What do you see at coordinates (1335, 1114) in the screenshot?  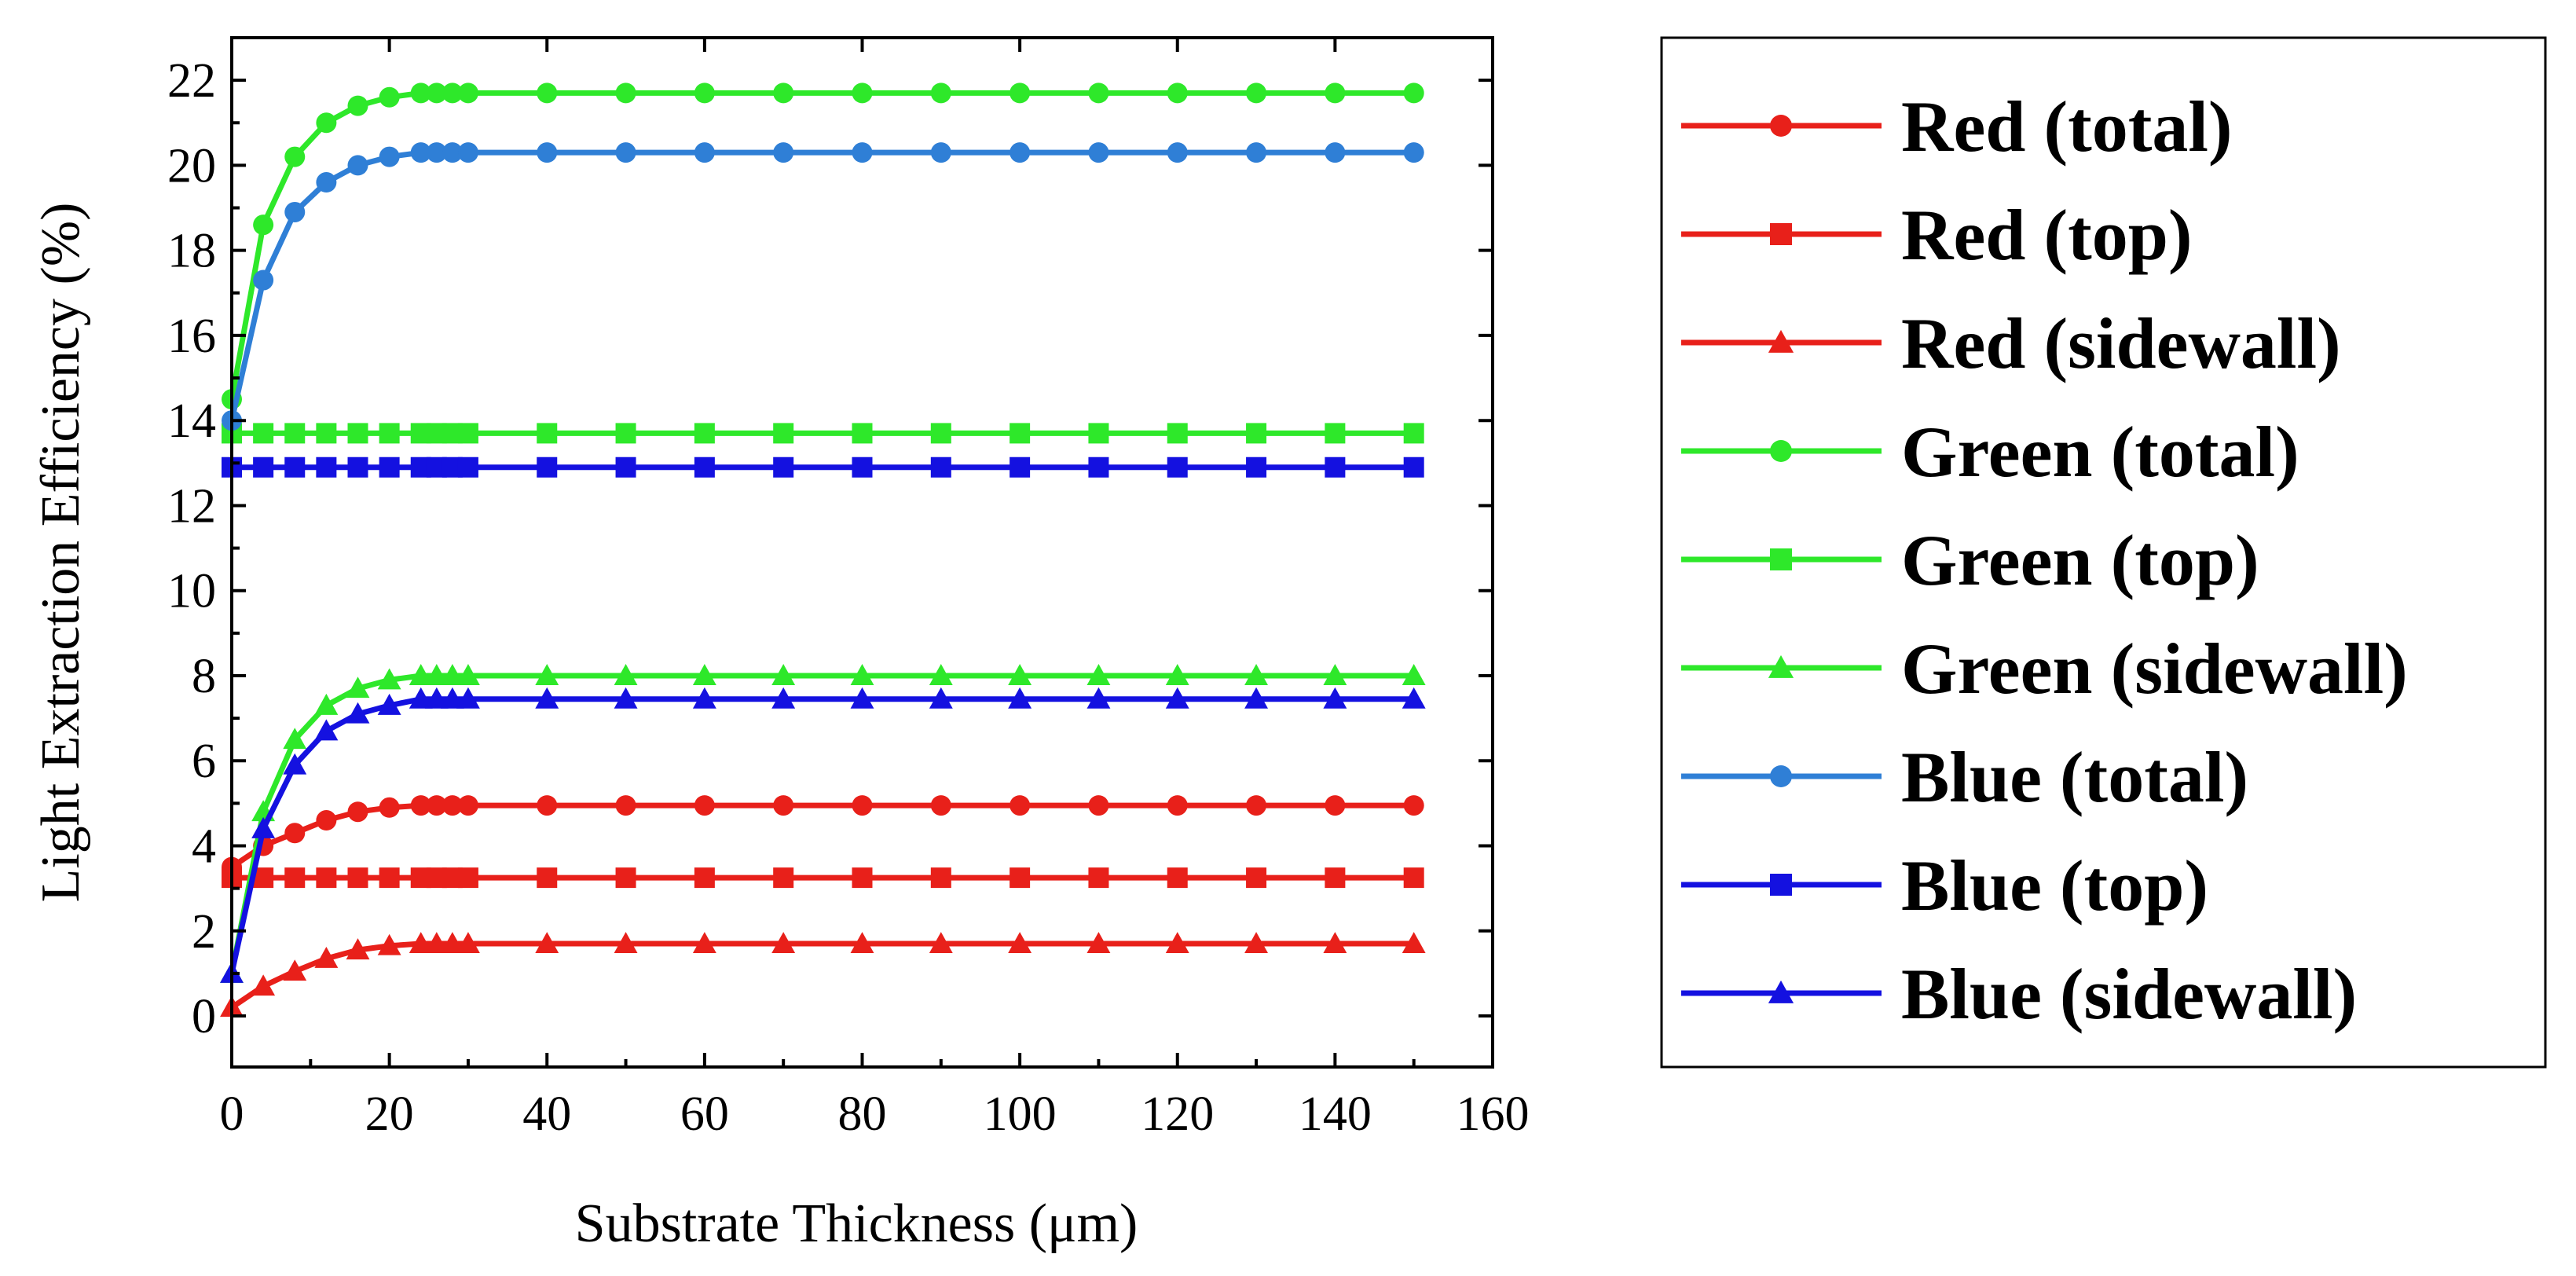 I see `x-tick-label: 140` at bounding box center [1335, 1114].